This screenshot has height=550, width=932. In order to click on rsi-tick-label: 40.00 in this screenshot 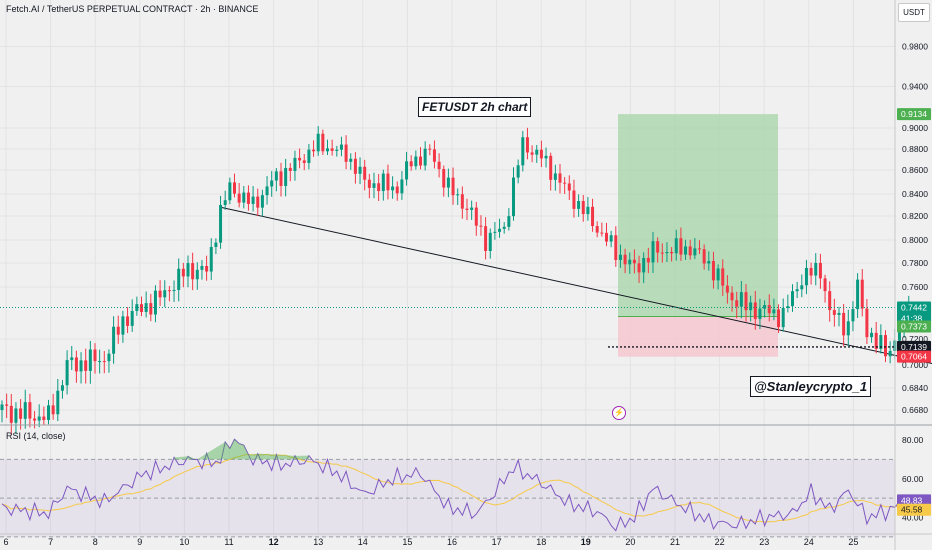, I will do `click(913, 518)`.